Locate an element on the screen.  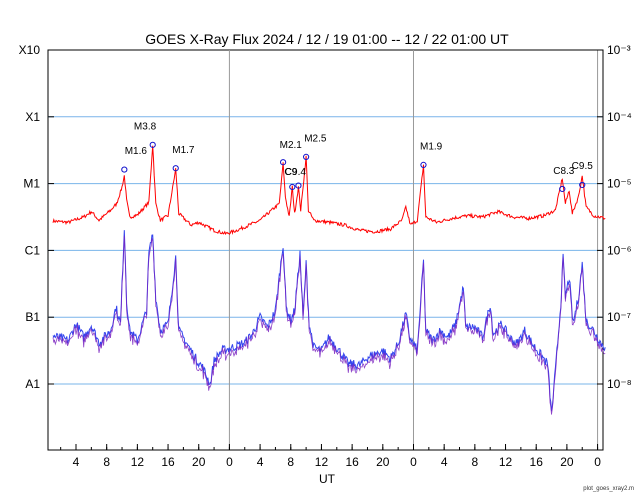
y-right-label: 10⁻⁵ is located at coordinates (619, 184).